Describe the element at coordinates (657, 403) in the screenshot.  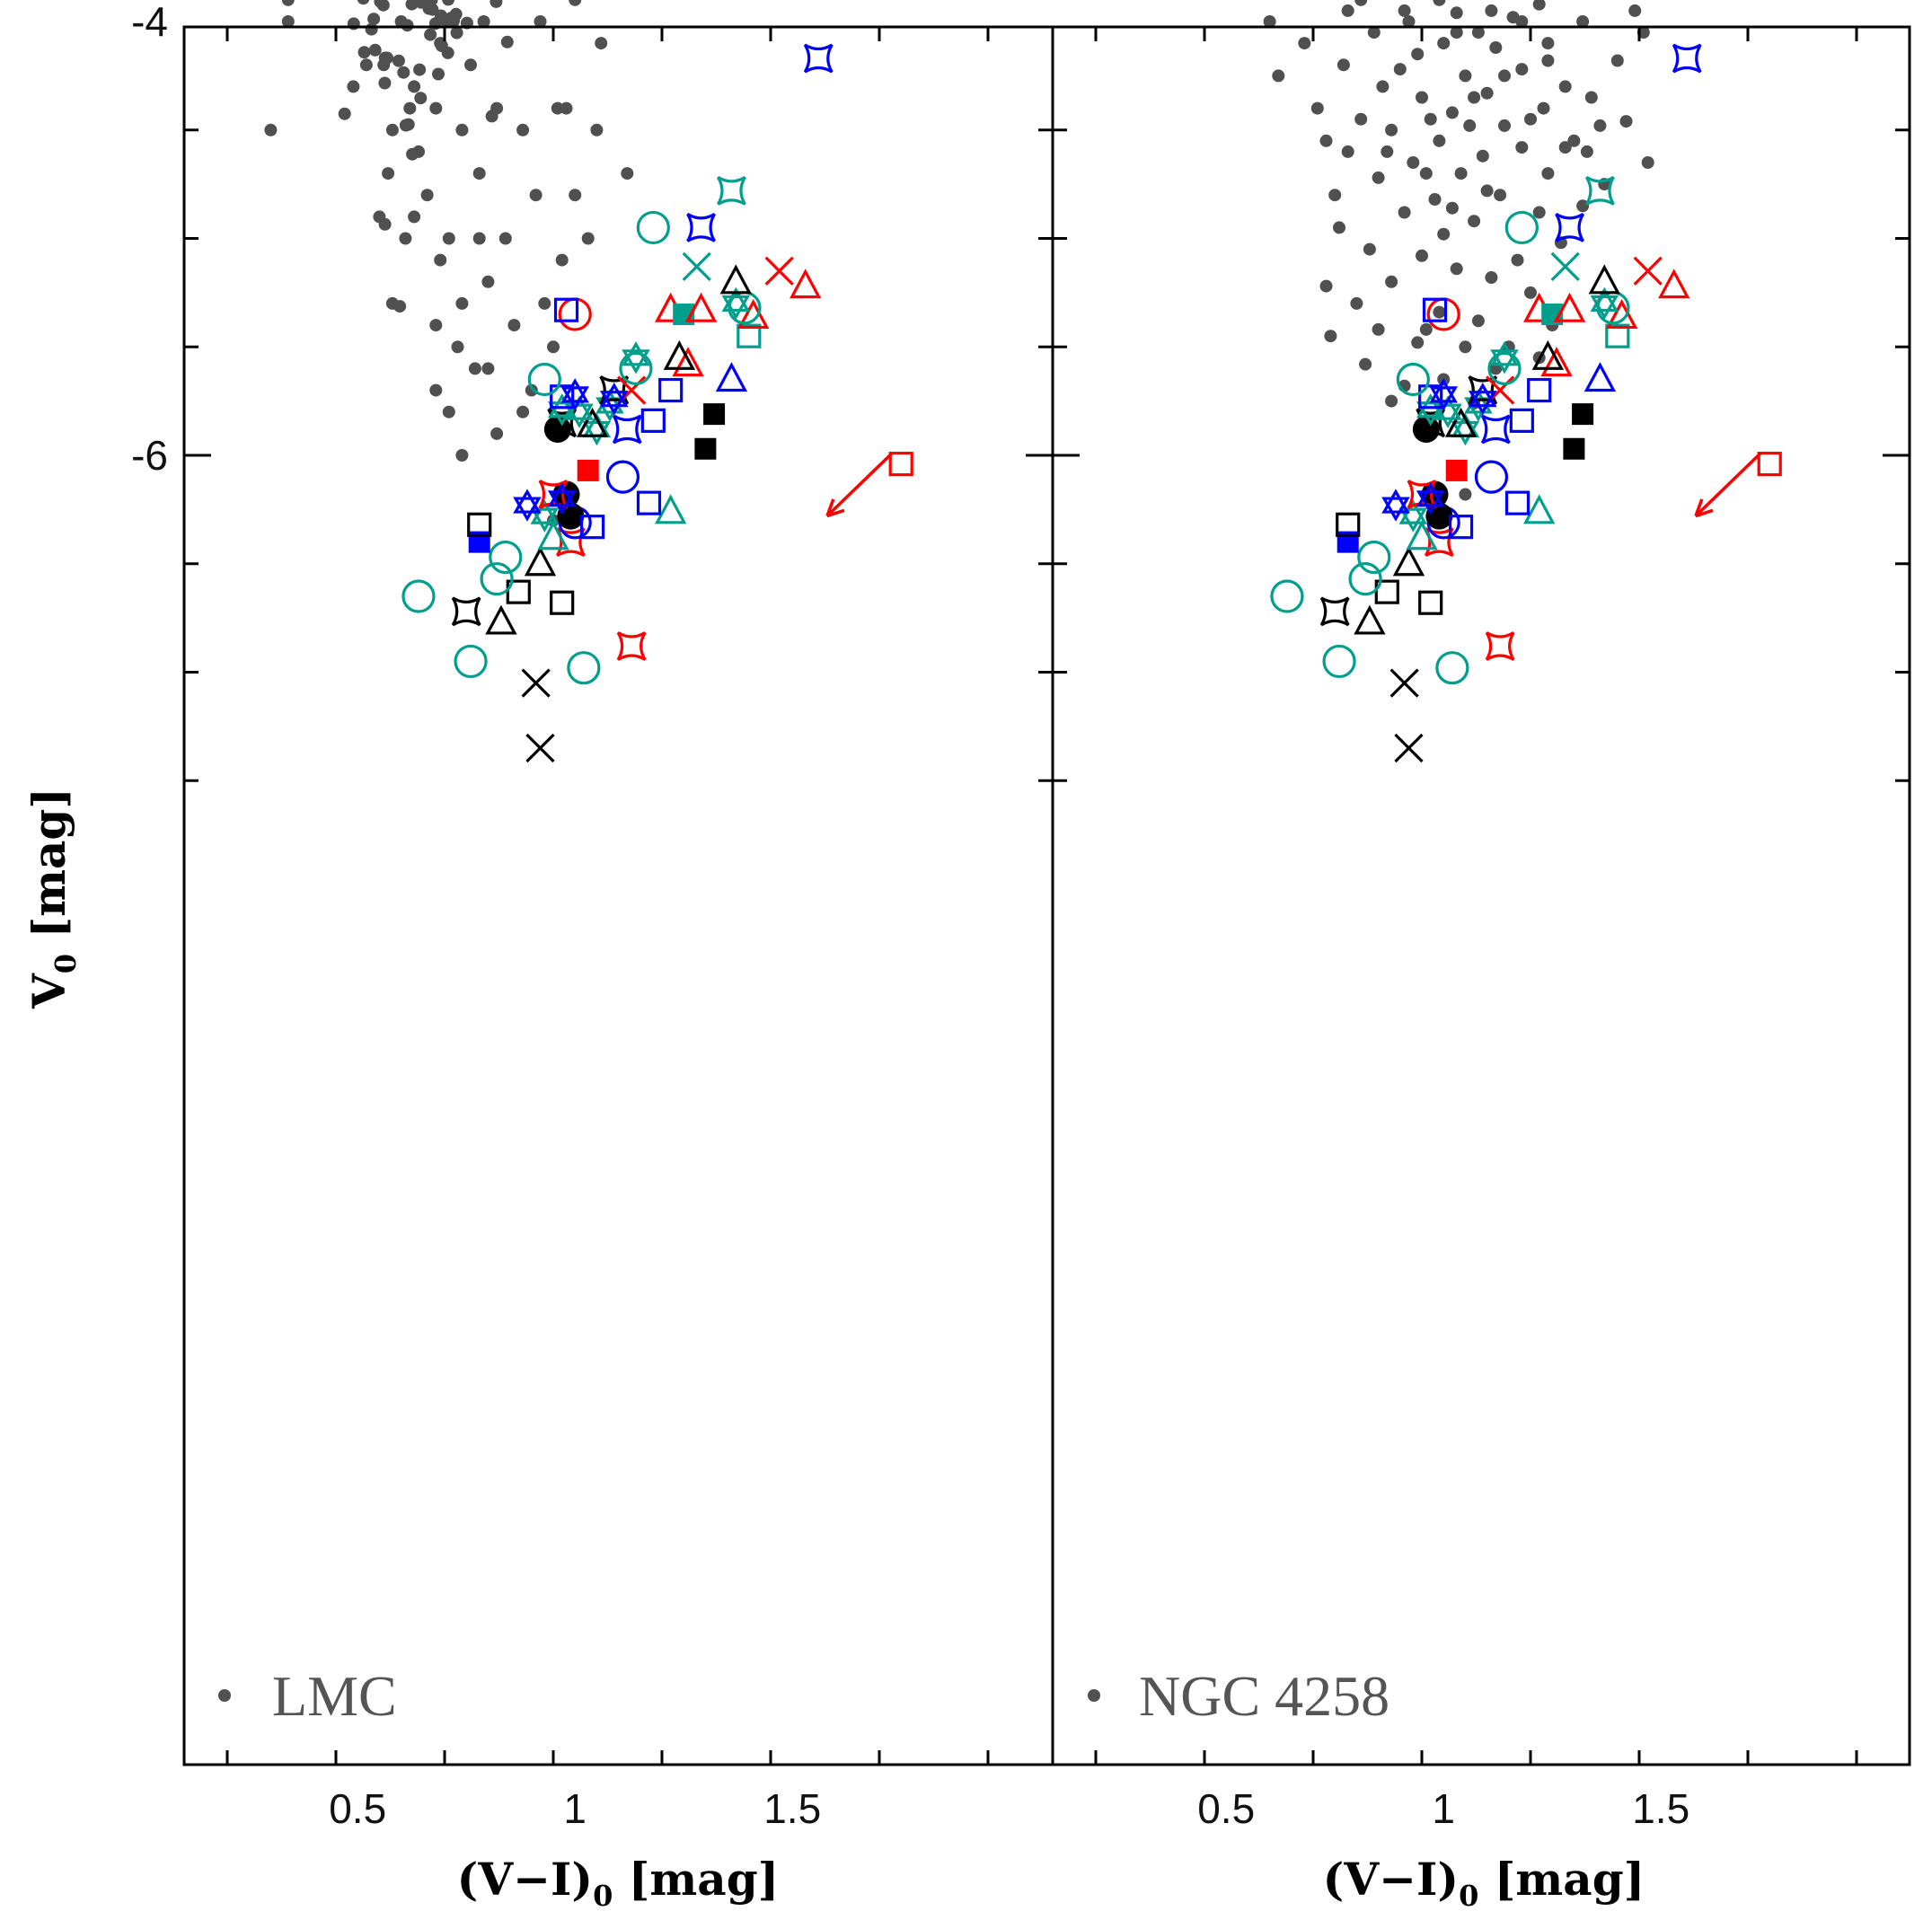
I see `lmc-highlight-stars` at that location.